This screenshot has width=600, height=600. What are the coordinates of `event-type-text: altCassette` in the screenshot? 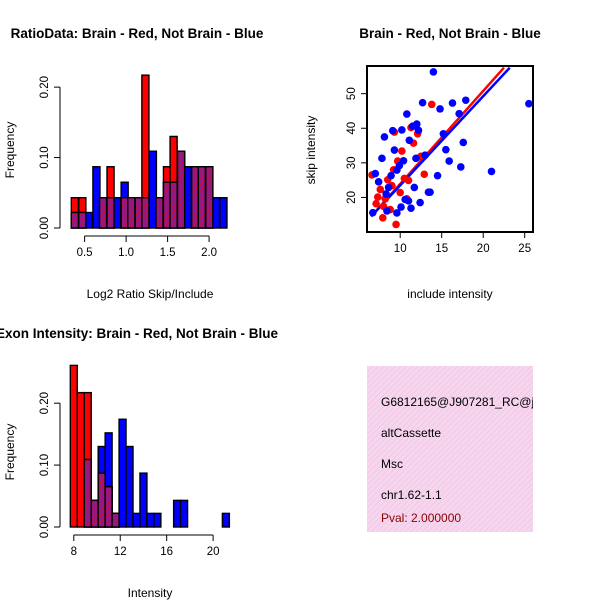 It's located at (411, 433).